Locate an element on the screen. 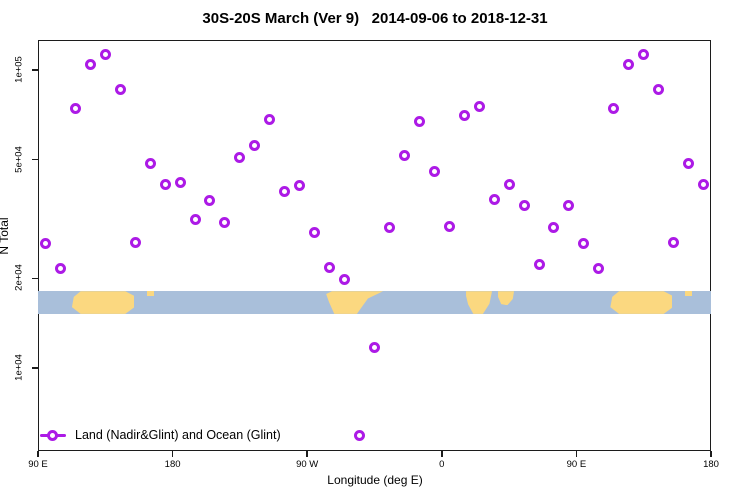 The image size is (750, 500). y-tick-label: 5e+04 is located at coordinates (19, 159).